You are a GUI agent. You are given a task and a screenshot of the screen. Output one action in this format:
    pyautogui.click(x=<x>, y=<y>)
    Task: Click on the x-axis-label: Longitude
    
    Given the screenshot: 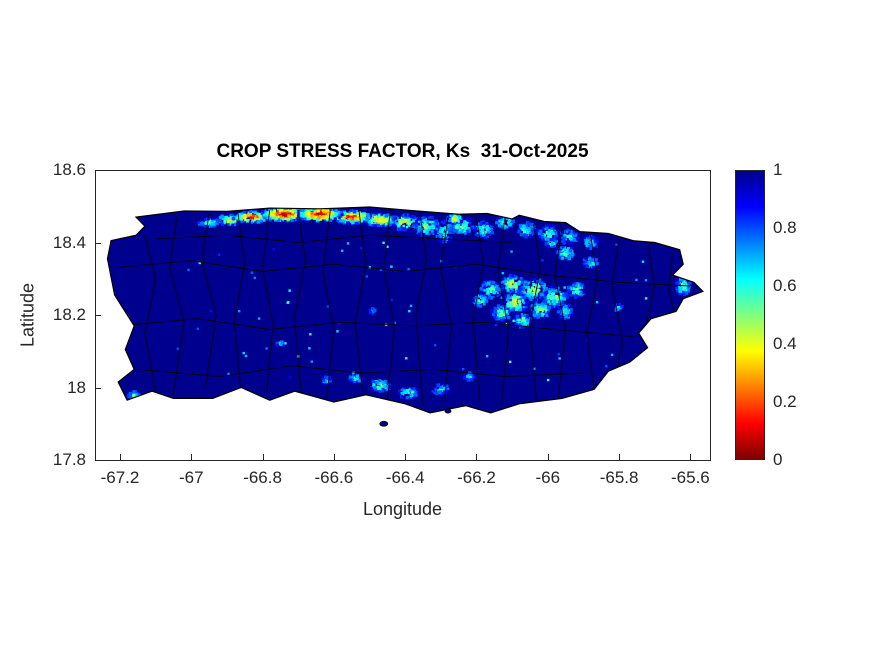 What is the action you would take?
    pyautogui.click(x=402, y=509)
    